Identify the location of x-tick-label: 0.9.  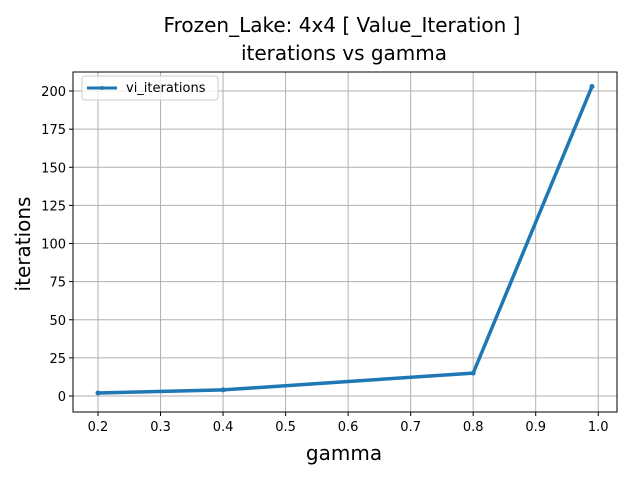
(535, 427).